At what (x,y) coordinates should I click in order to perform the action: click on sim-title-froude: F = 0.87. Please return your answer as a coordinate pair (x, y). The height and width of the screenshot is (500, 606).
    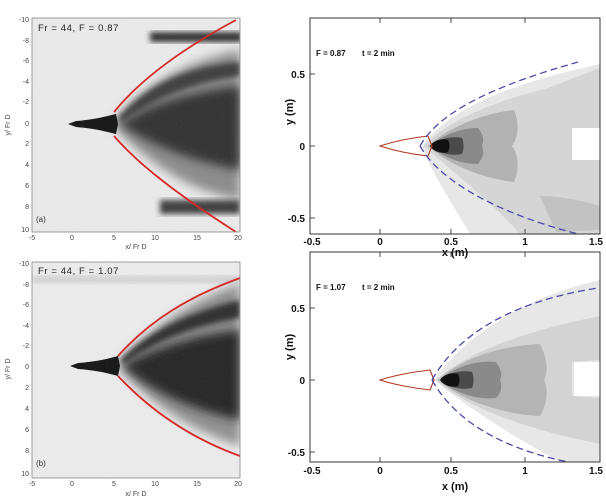
    Looking at the image, I should click on (331, 53).